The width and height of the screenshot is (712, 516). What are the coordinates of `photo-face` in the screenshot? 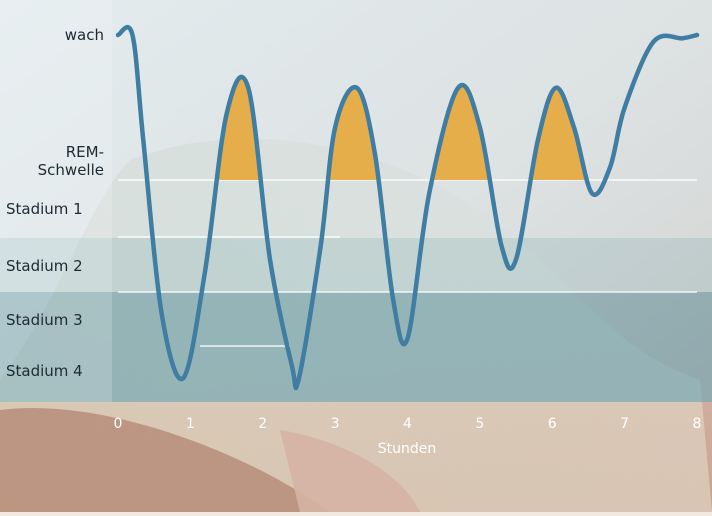 It's located at (350, 471).